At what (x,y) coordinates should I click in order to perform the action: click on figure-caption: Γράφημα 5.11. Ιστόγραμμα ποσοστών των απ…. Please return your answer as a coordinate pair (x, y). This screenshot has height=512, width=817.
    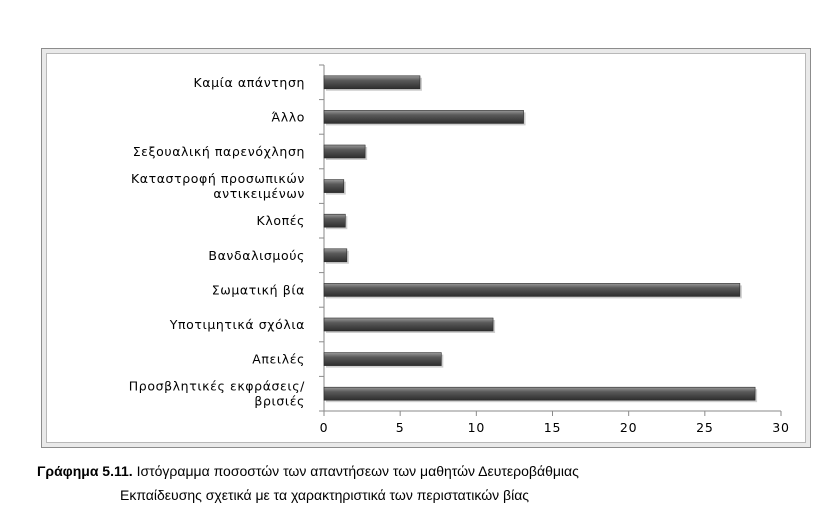
    Looking at the image, I should click on (422, 483).